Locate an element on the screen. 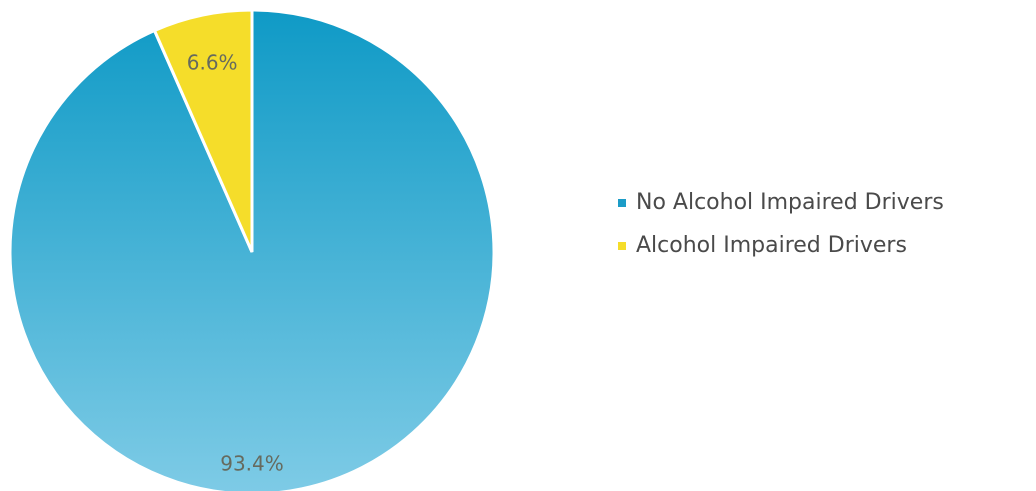 The height and width of the screenshot is (491, 1036). legend-label-alcohol: Alcohol Impaired Drivers is located at coordinates (771, 245).